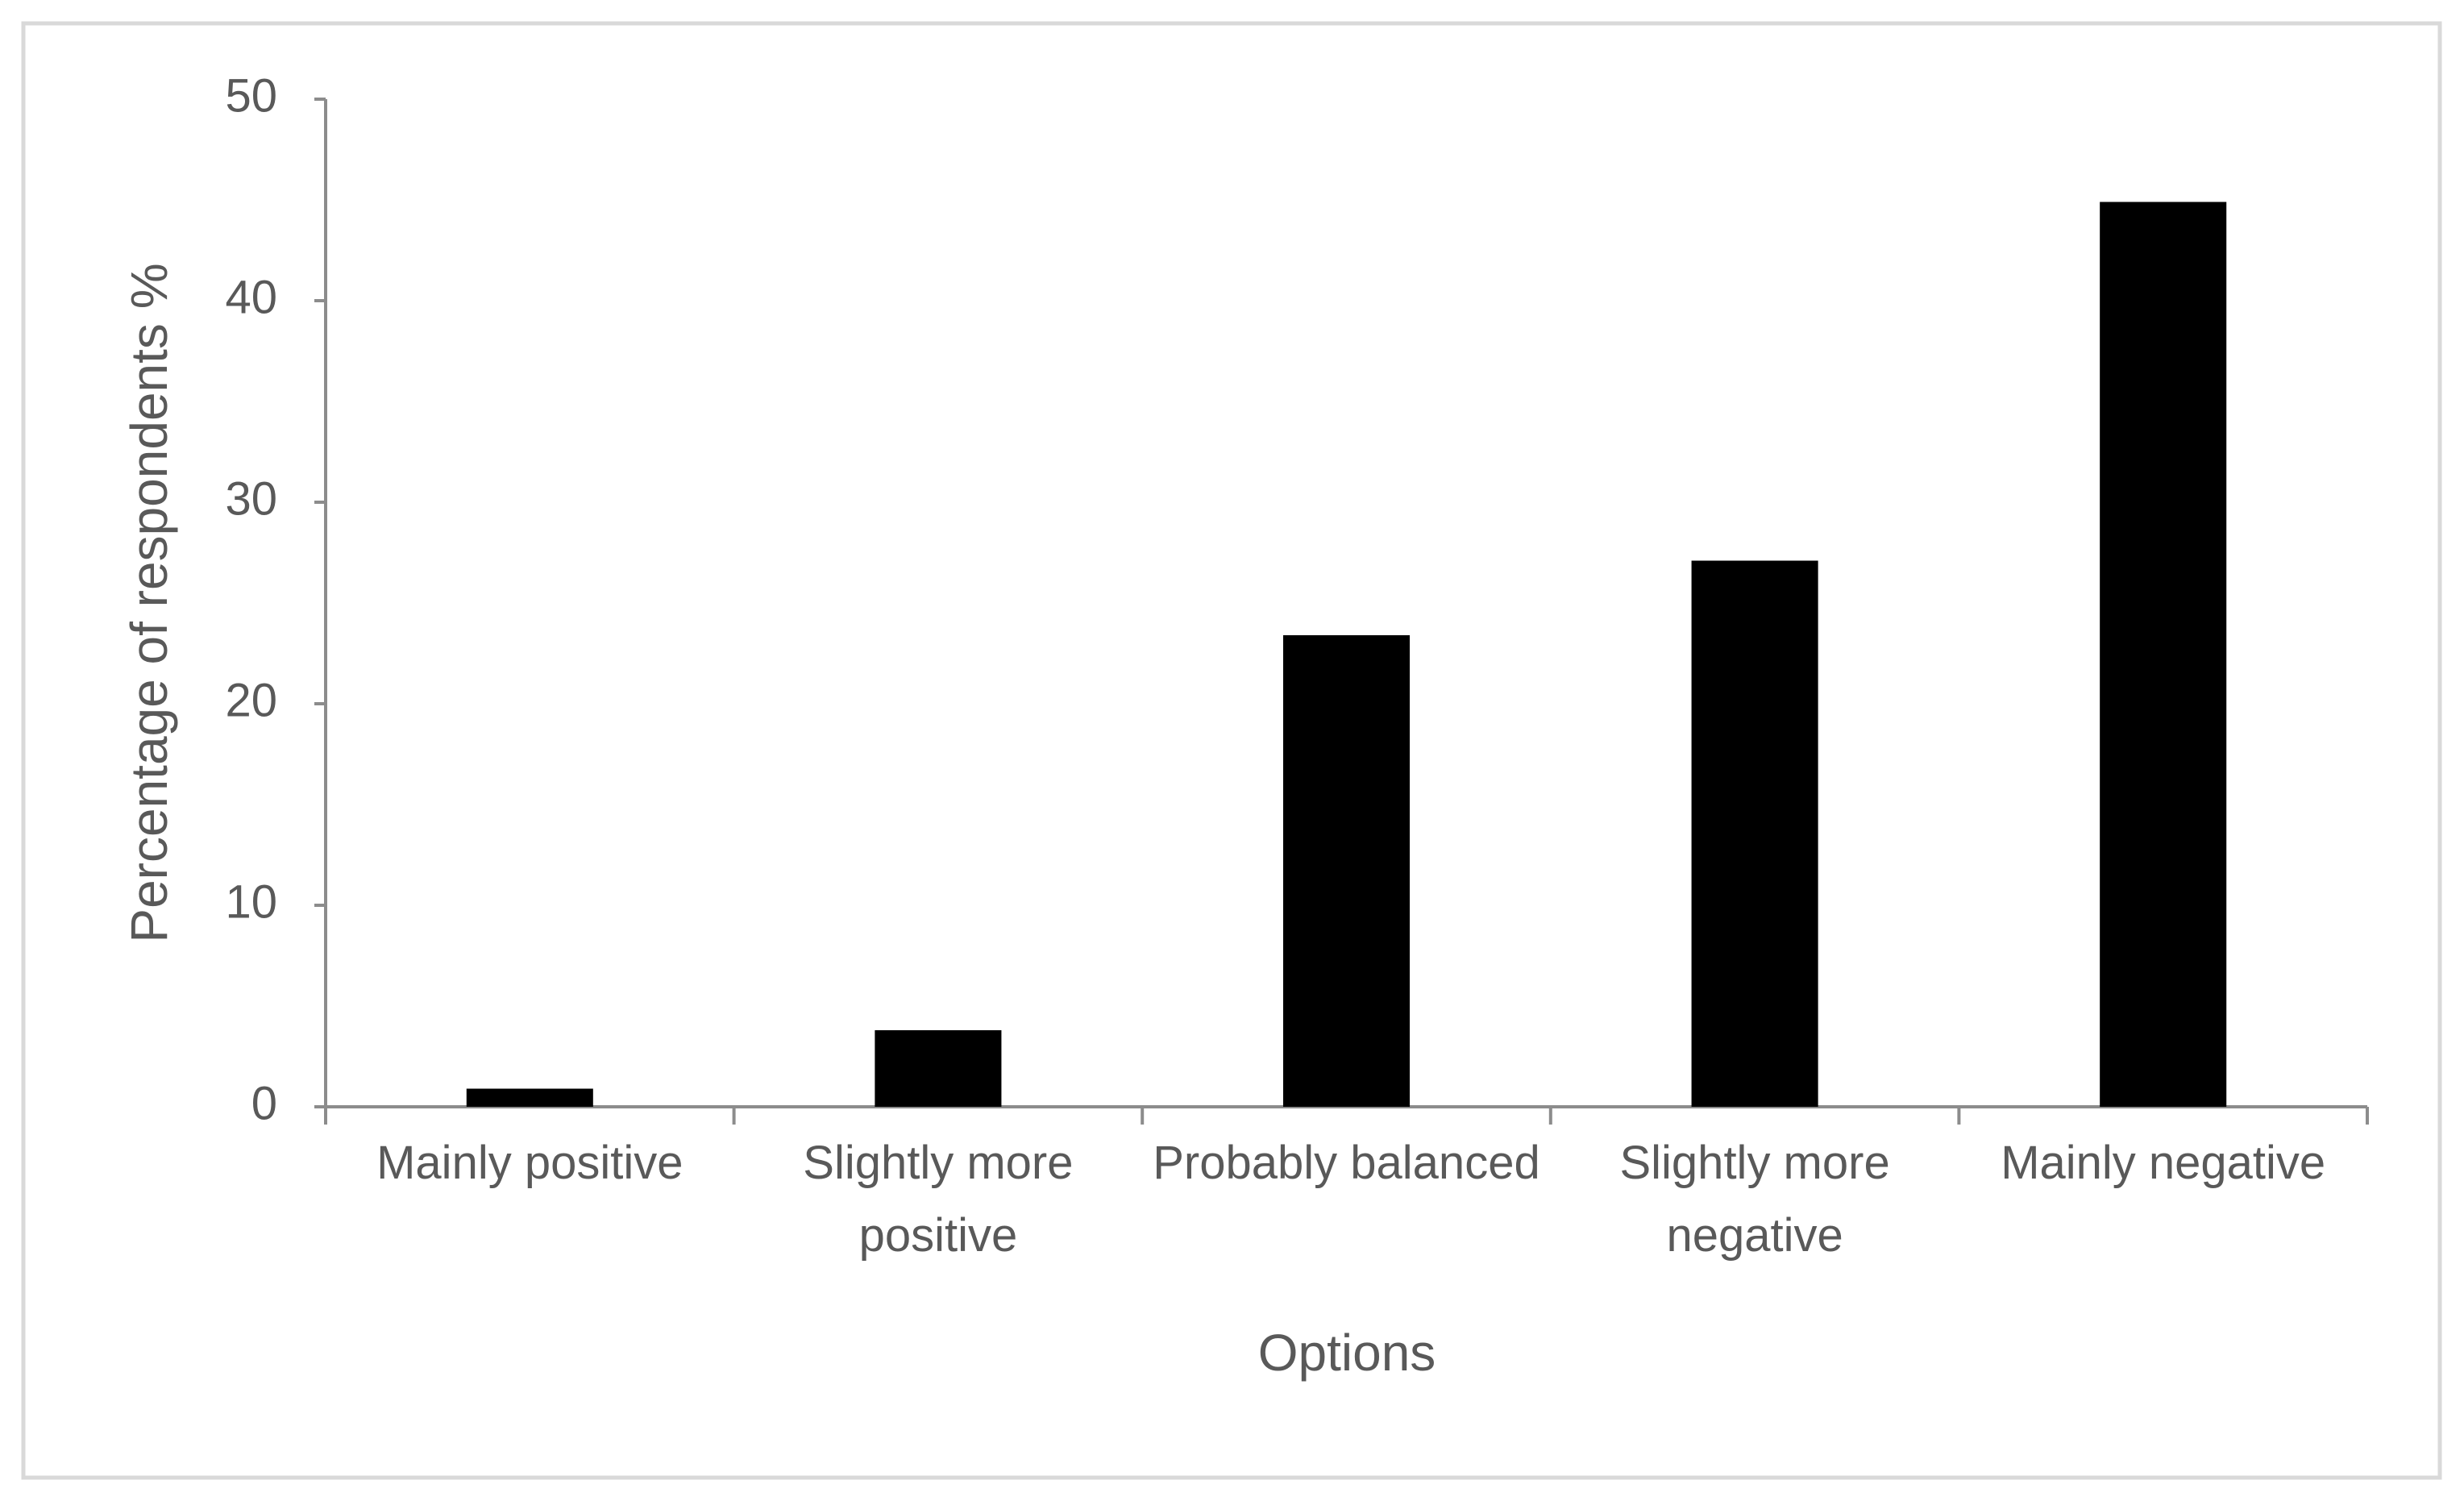 Image resolution: width=2464 pixels, height=1501 pixels. What do you see at coordinates (1755, 1199) in the screenshot?
I see `x-tick-label: Slightly more negative` at bounding box center [1755, 1199].